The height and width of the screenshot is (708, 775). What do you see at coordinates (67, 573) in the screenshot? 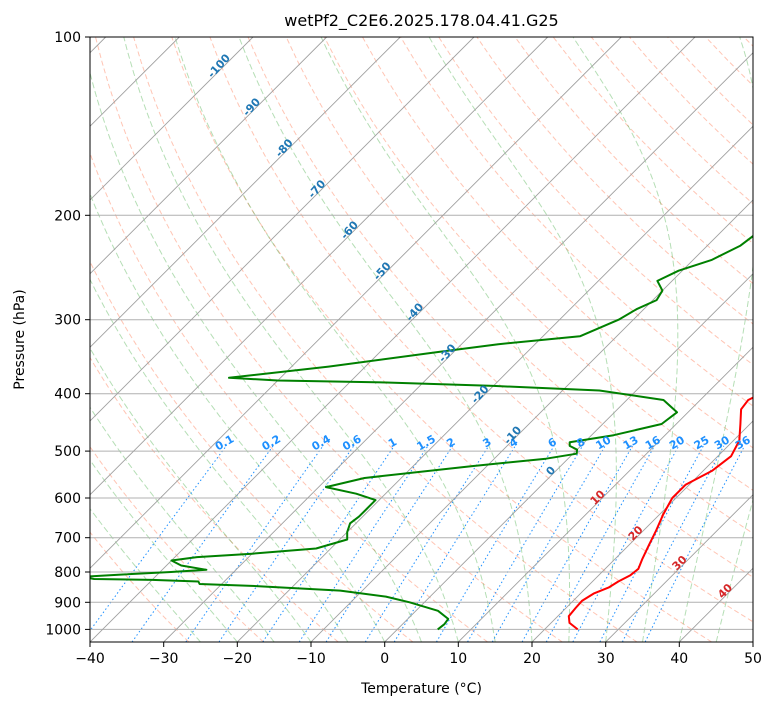
I see `y-tick-label: 800` at bounding box center [67, 573].